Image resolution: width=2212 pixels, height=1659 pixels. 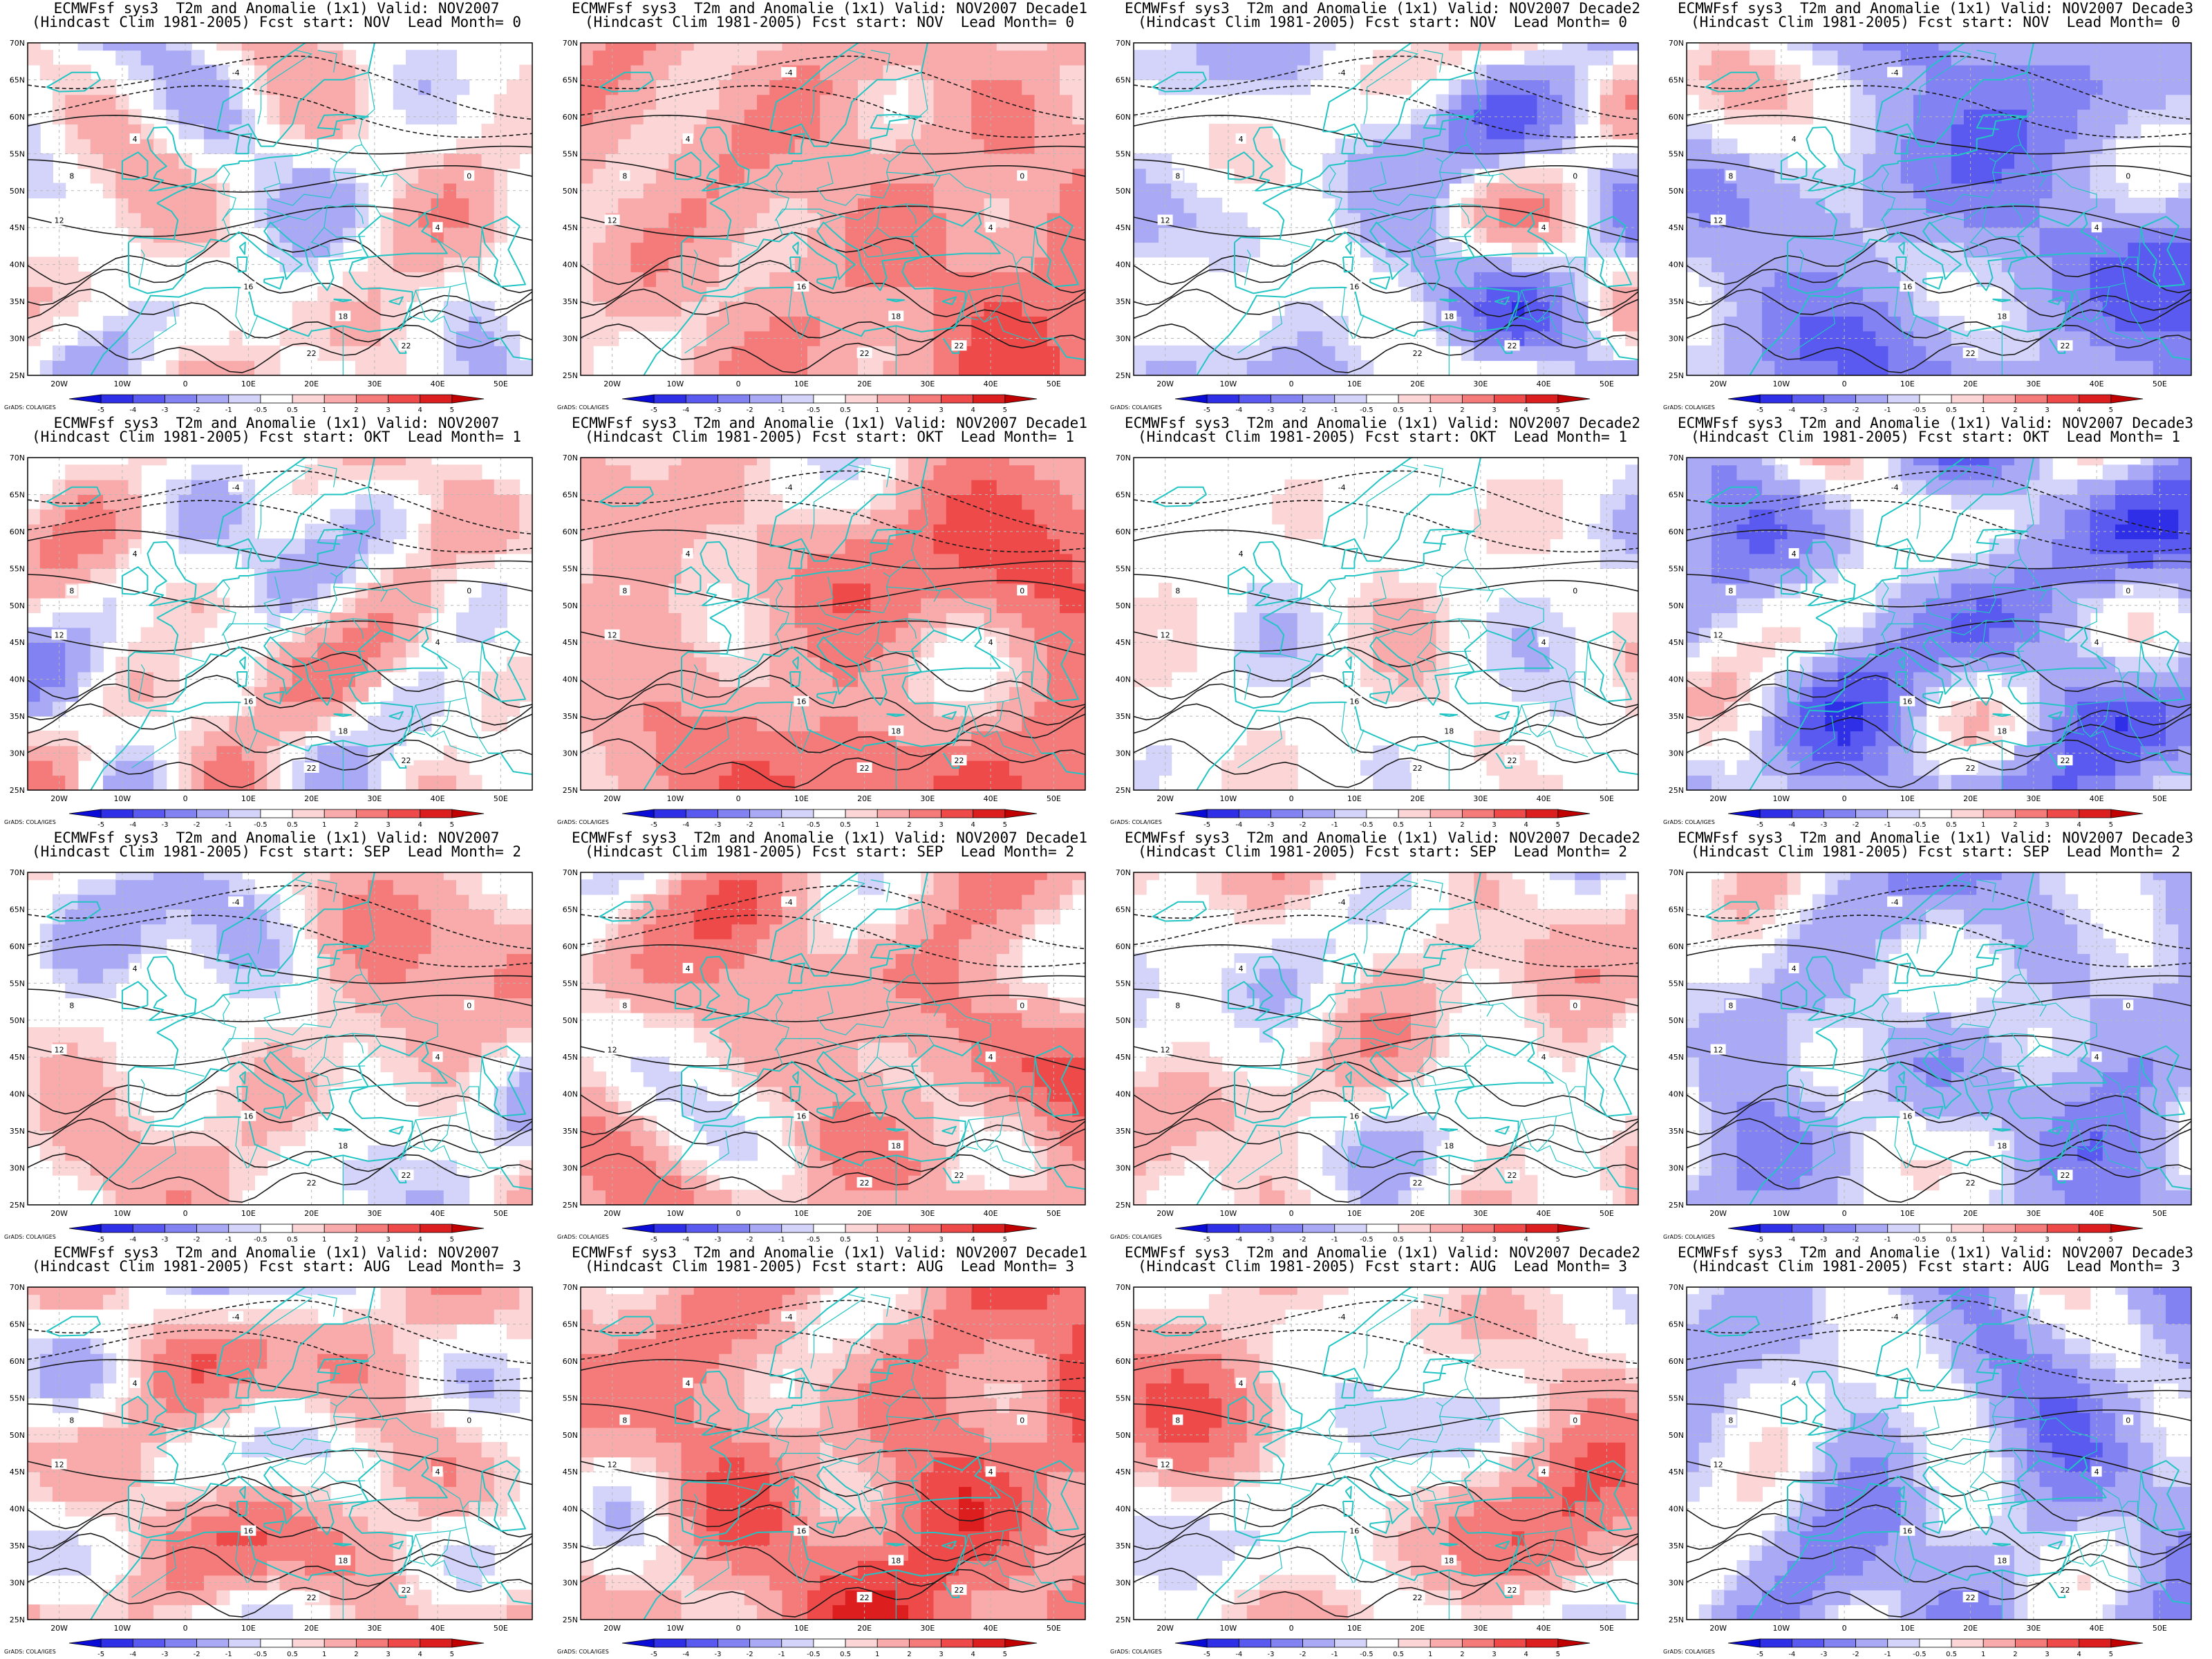 What do you see at coordinates (59, 384) in the screenshot?
I see `longitude-label: 20W` at bounding box center [59, 384].